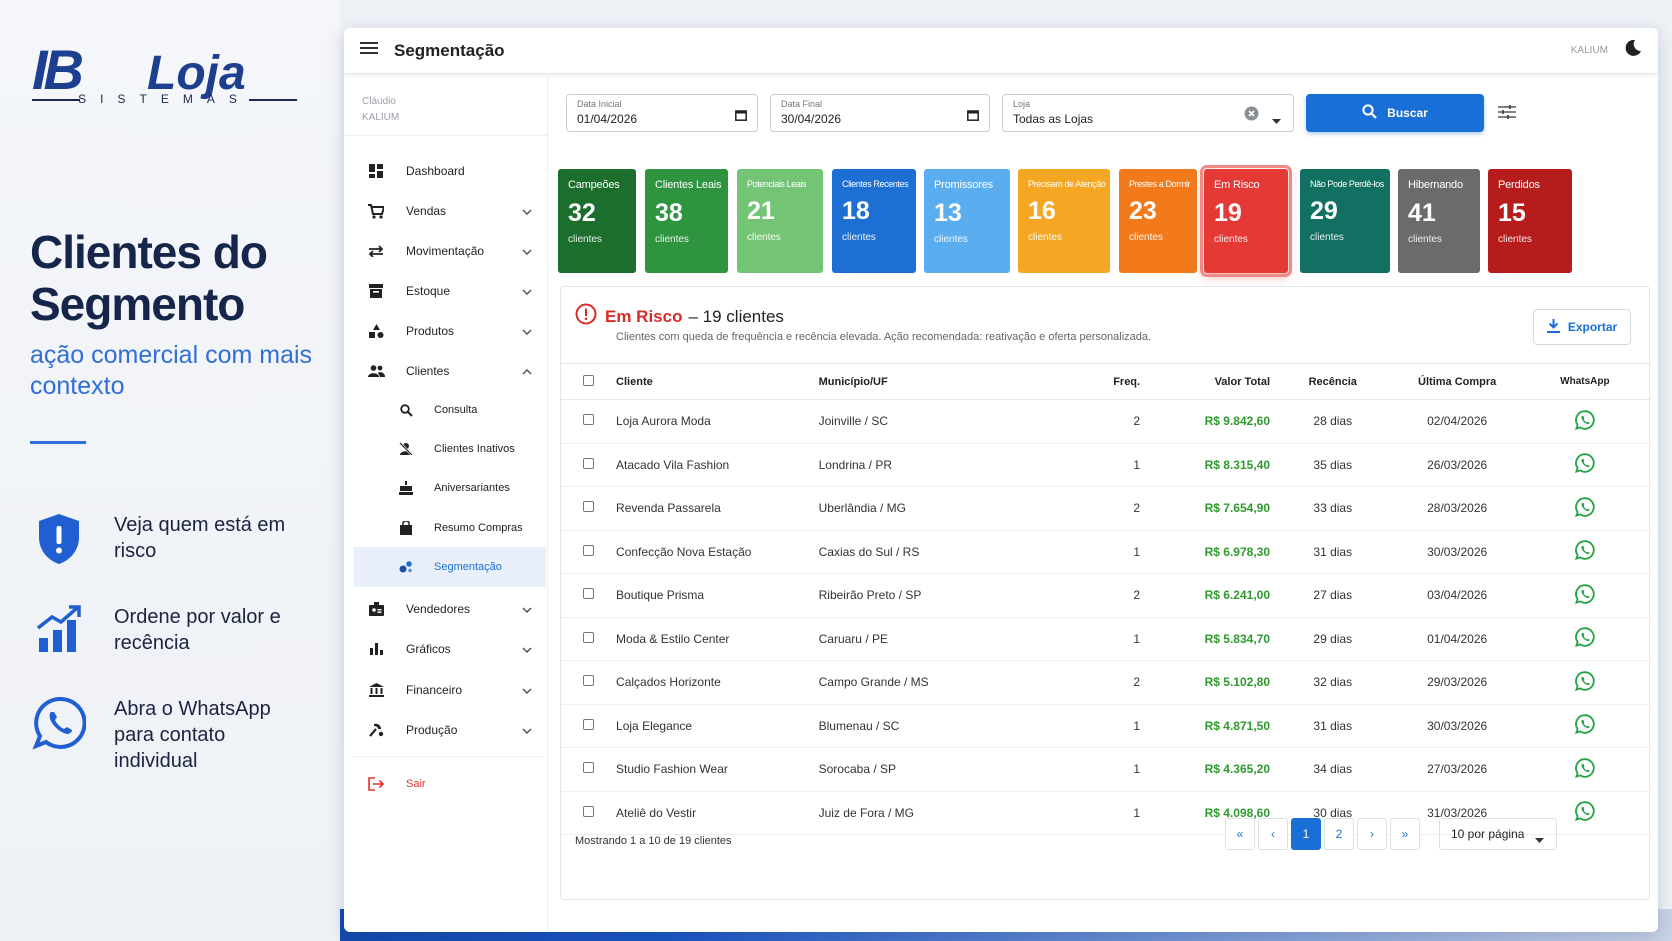  What do you see at coordinates (450, 690) in the screenshot?
I see `sidebar-item-financeiro: Financeiro` at bounding box center [450, 690].